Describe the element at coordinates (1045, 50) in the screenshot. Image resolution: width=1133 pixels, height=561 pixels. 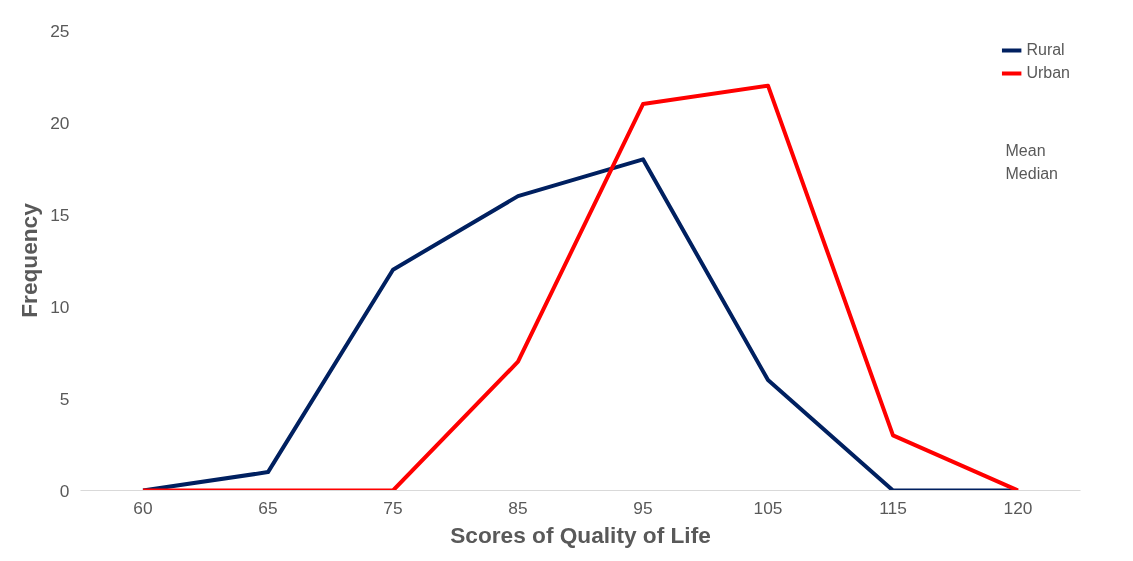
I see `legend-label: Rural` at that location.